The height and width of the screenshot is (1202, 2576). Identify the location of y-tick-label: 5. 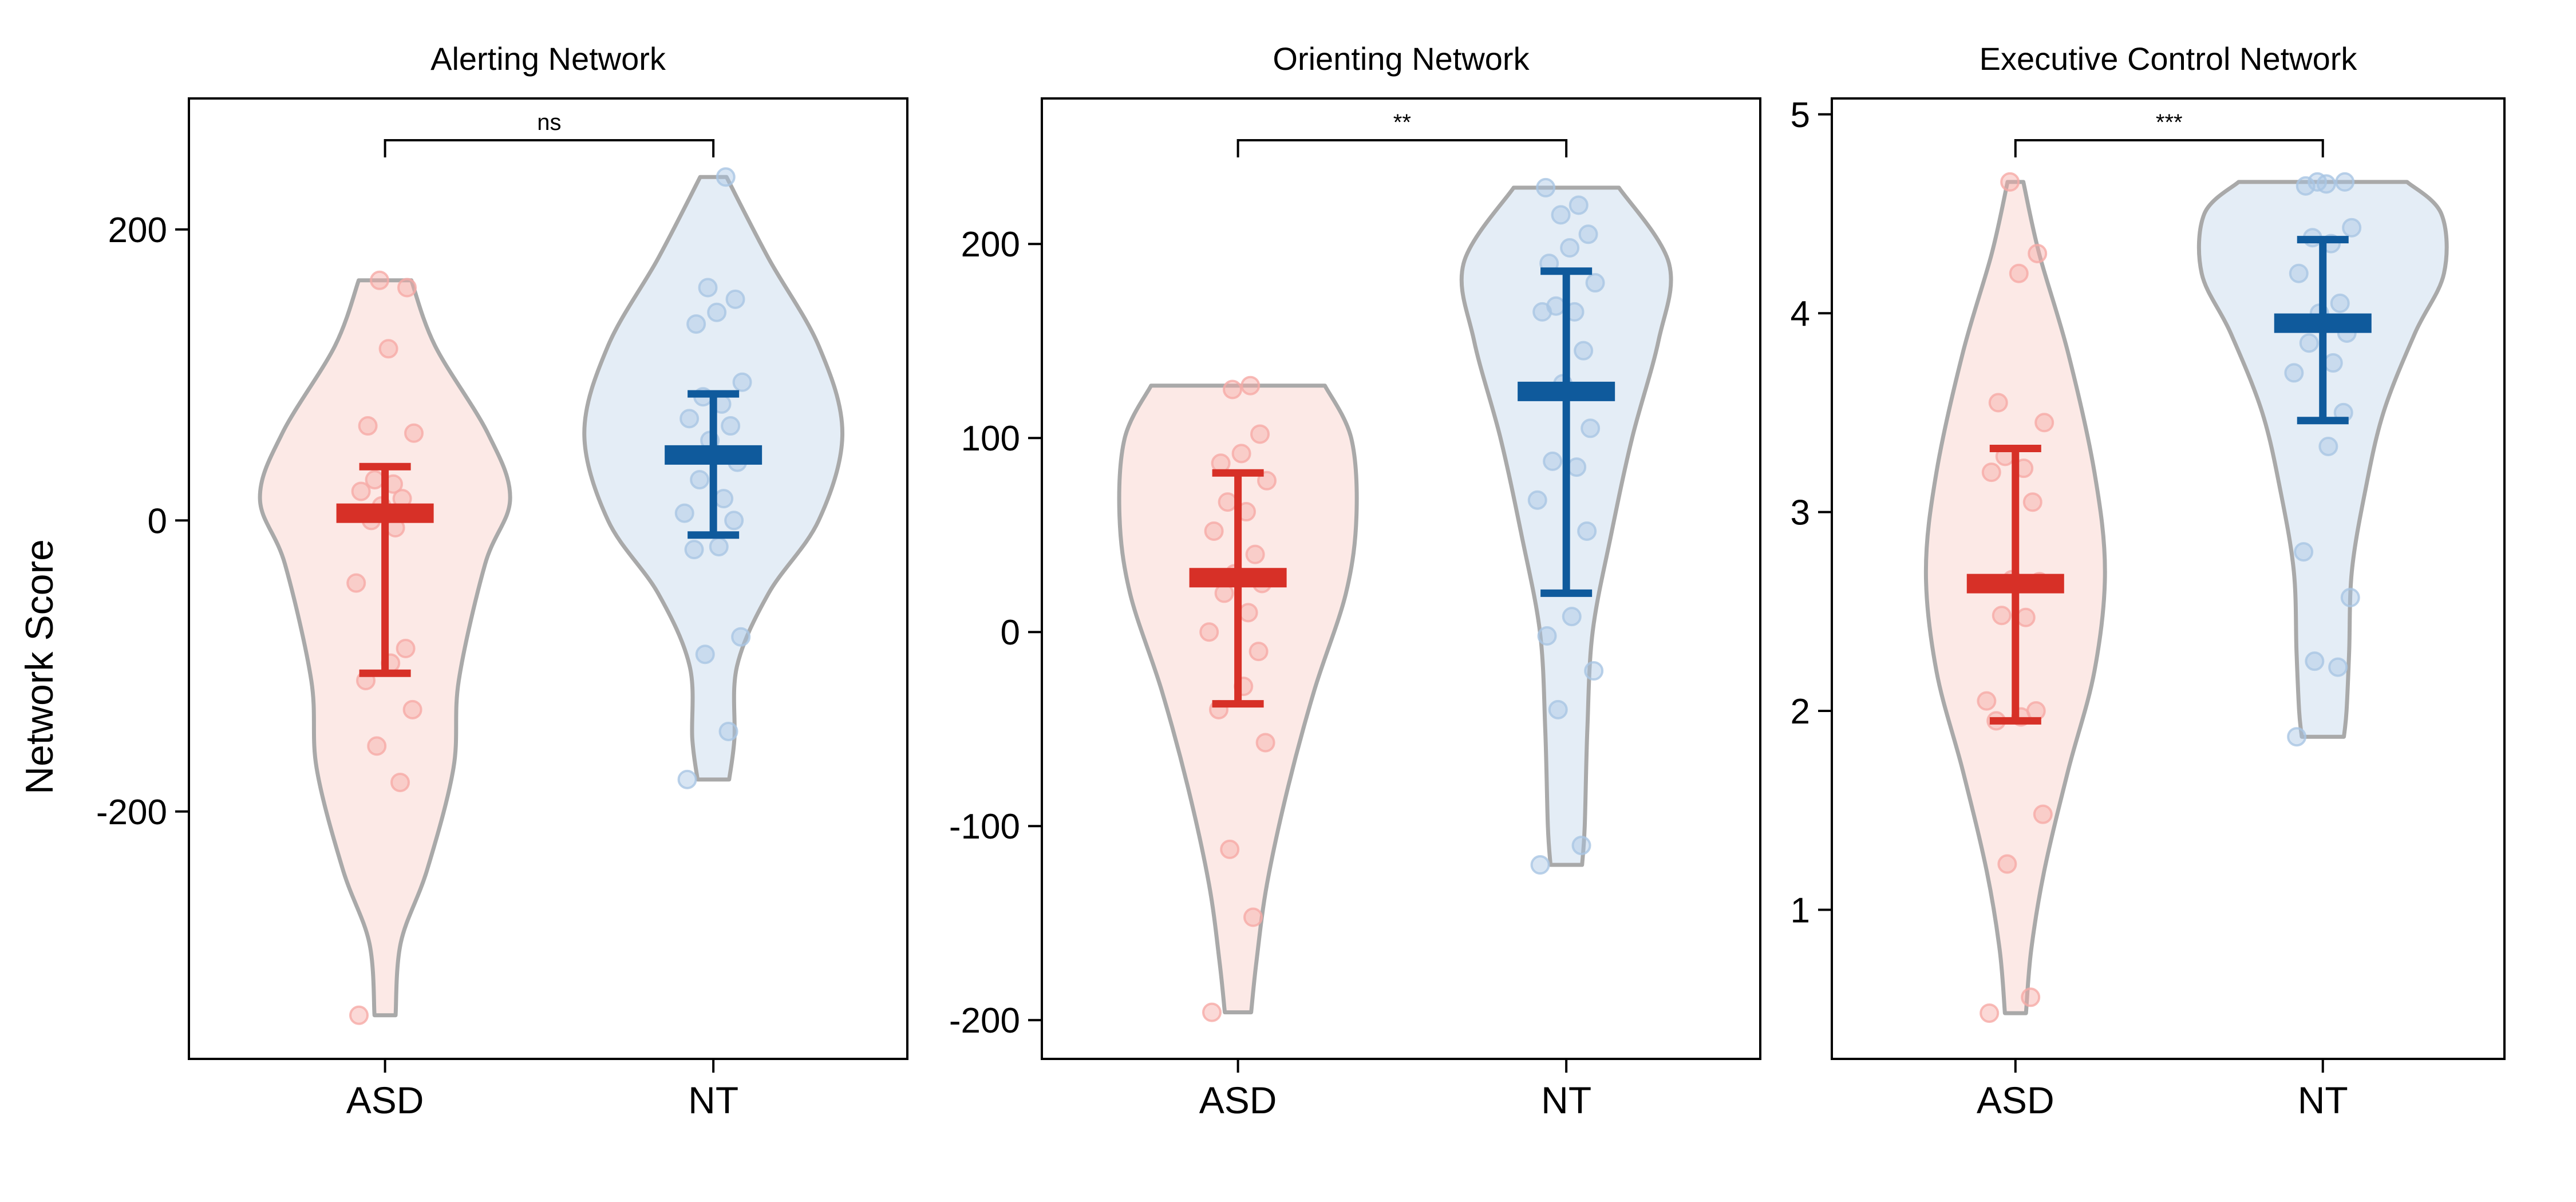
(1800, 116).